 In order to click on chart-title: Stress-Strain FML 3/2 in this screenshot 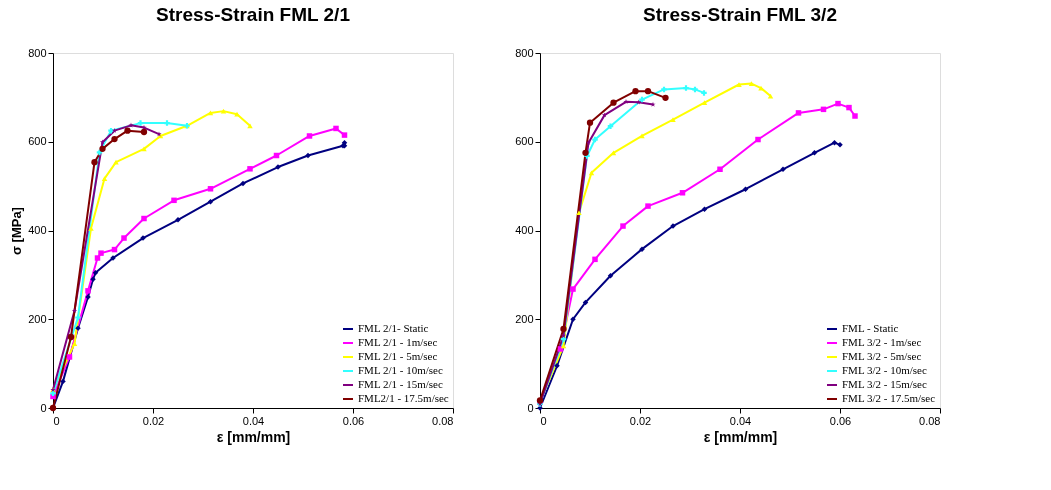, I will do `click(740, 14)`.